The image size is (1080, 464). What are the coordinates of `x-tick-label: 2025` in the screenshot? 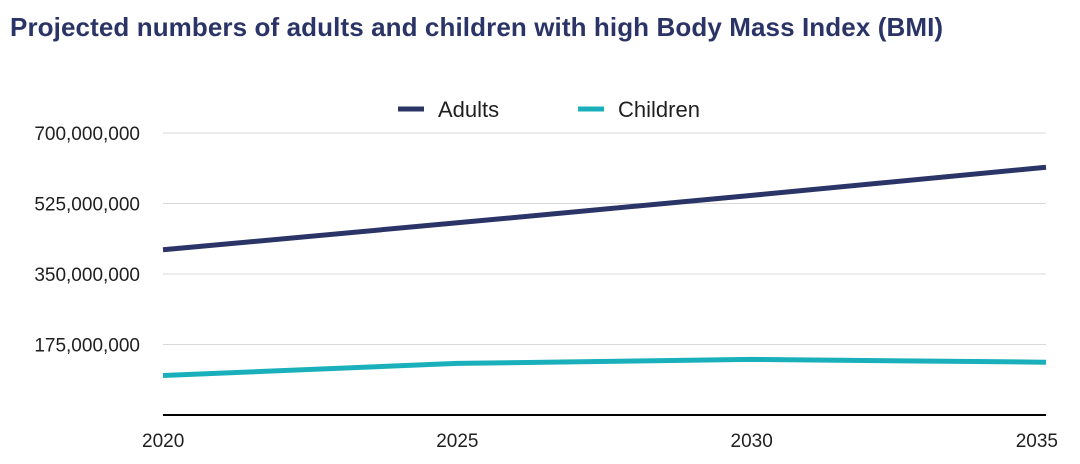 It's located at (457, 441).